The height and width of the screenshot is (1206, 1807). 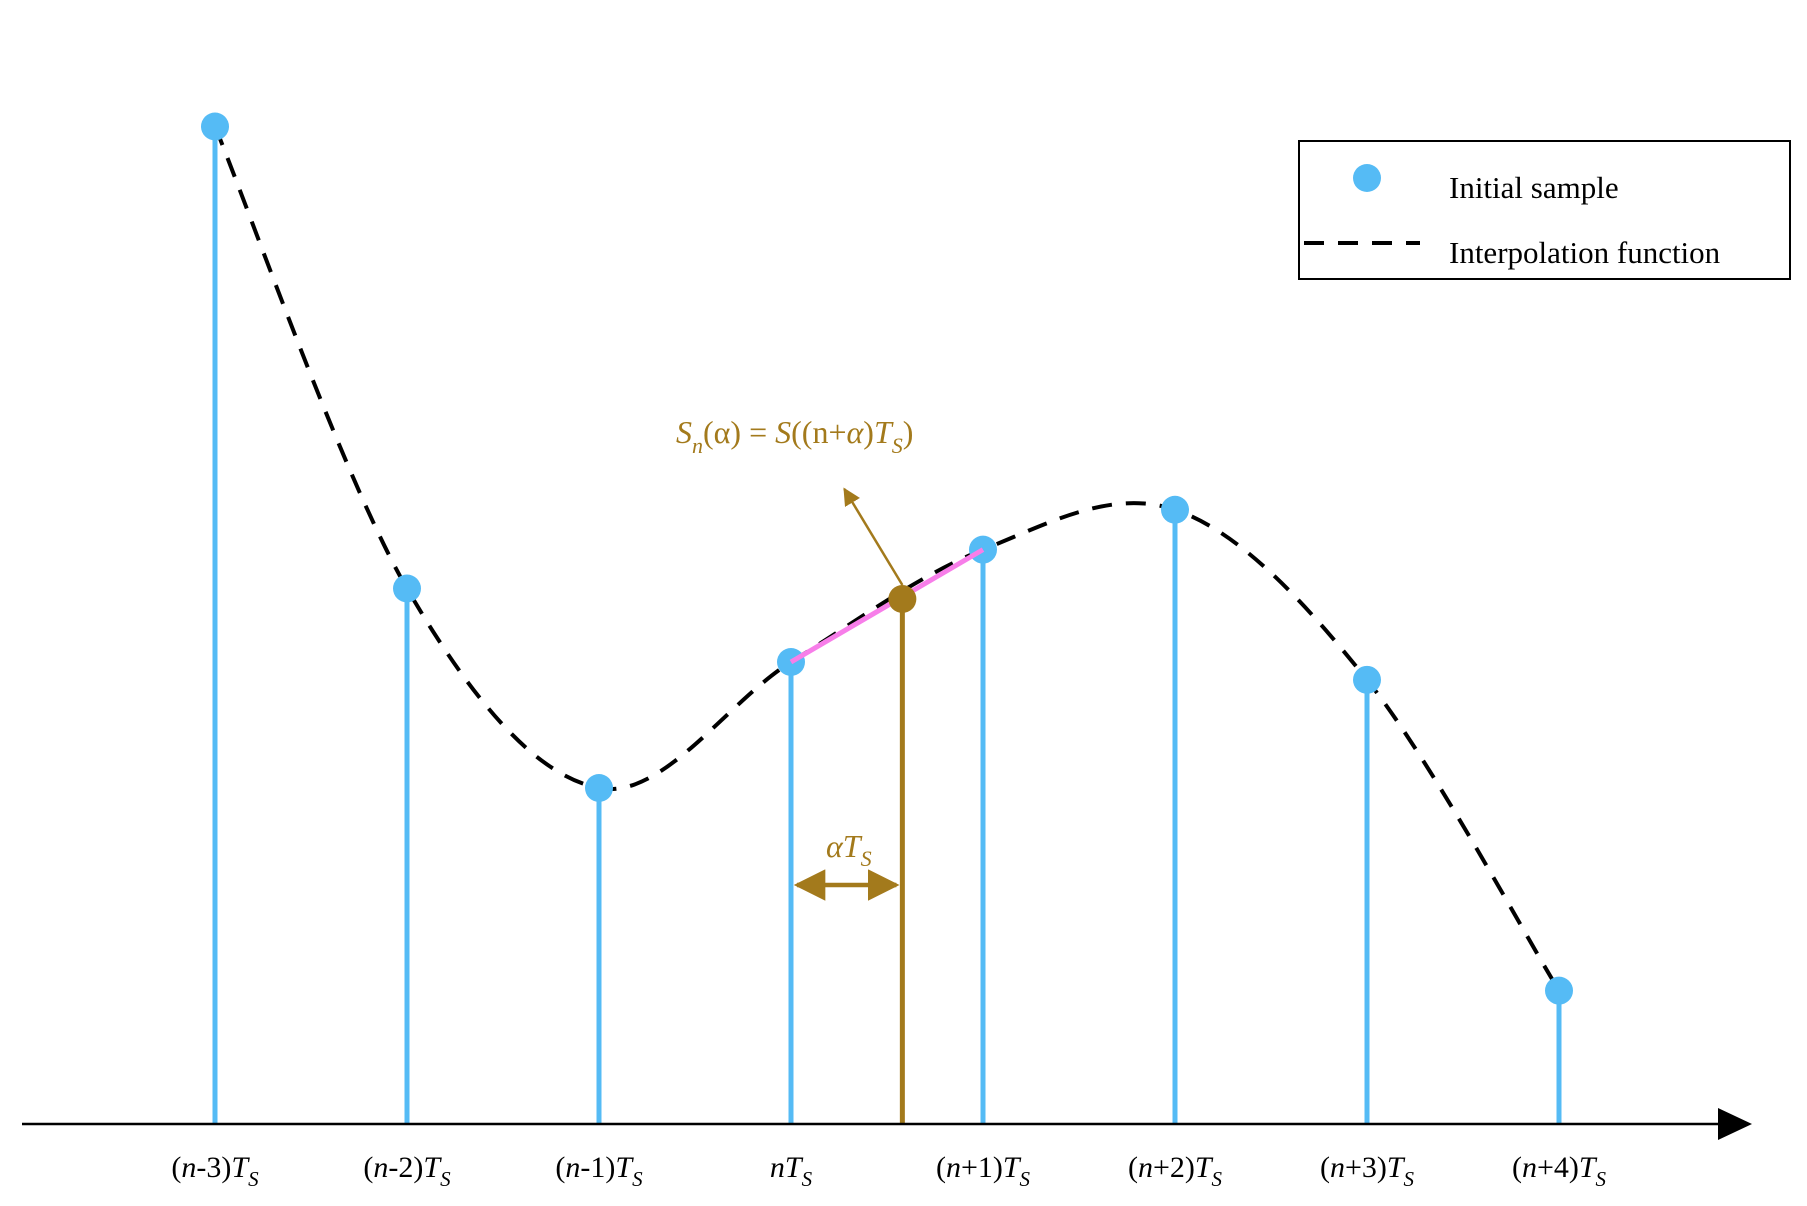 What do you see at coordinates (983, 1171) in the screenshot?
I see `tick-label: (n+1)TS` at bounding box center [983, 1171].